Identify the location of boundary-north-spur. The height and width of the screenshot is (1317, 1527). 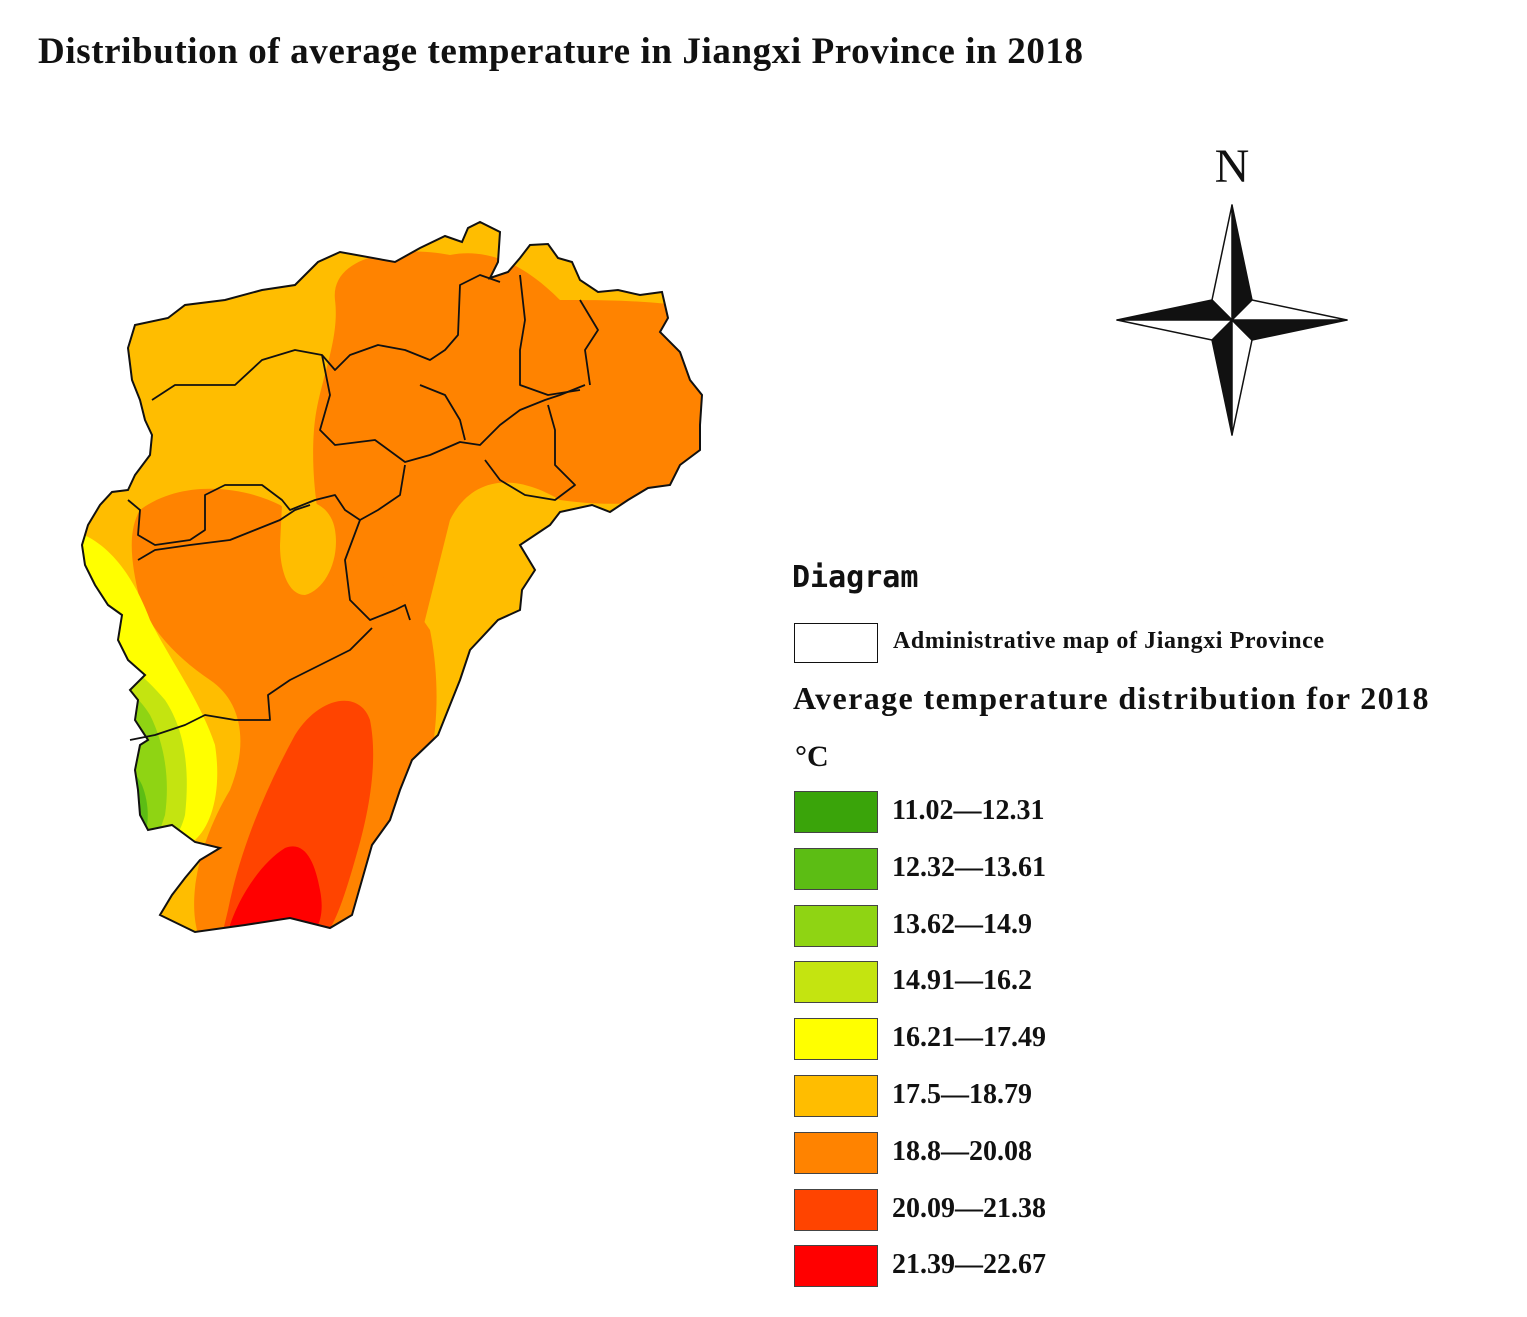
(550, 335).